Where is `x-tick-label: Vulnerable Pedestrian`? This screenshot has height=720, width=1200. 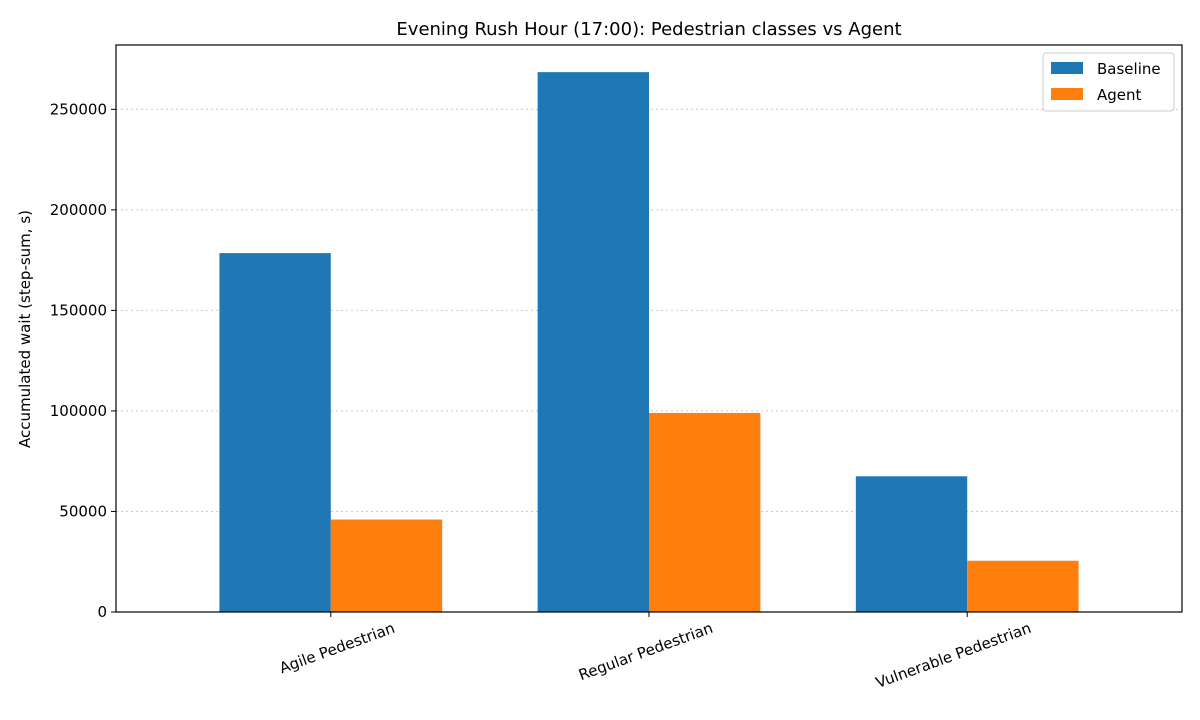
x-tick-label: Vulnerable Pedestrian is located at coordinates (953, 655).